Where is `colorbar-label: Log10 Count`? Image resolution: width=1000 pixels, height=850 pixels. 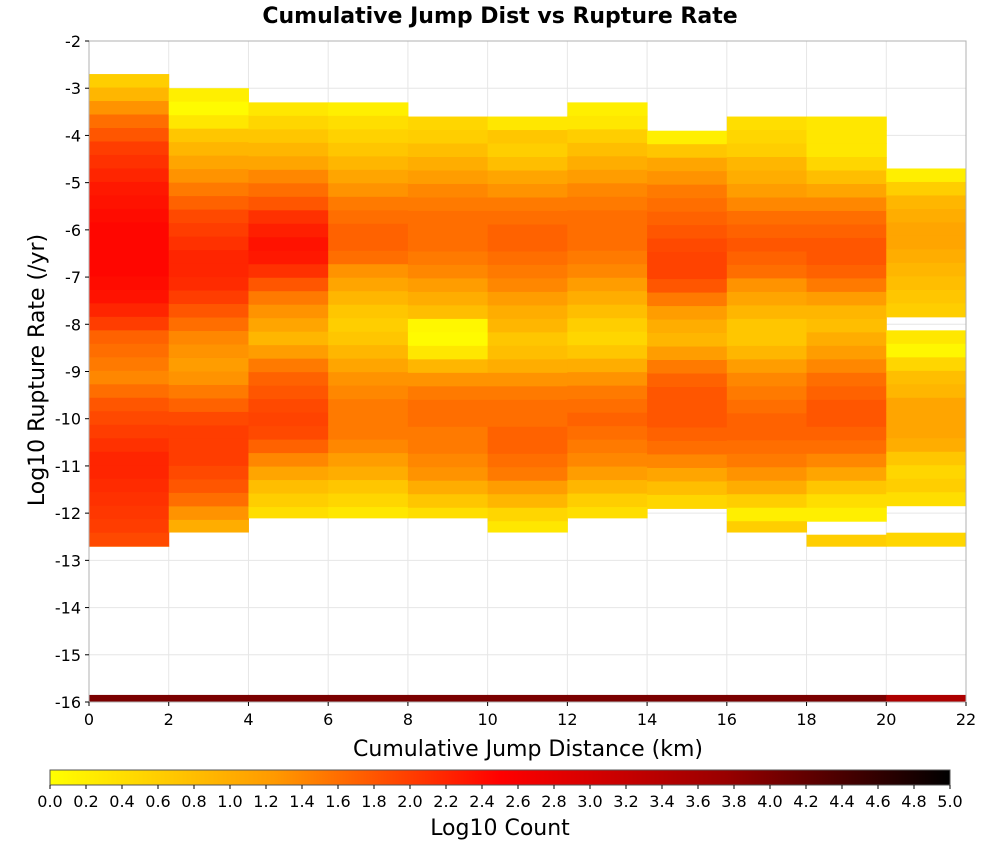 colorbar-label: Log10 Count is located at coordinates (500, 828).